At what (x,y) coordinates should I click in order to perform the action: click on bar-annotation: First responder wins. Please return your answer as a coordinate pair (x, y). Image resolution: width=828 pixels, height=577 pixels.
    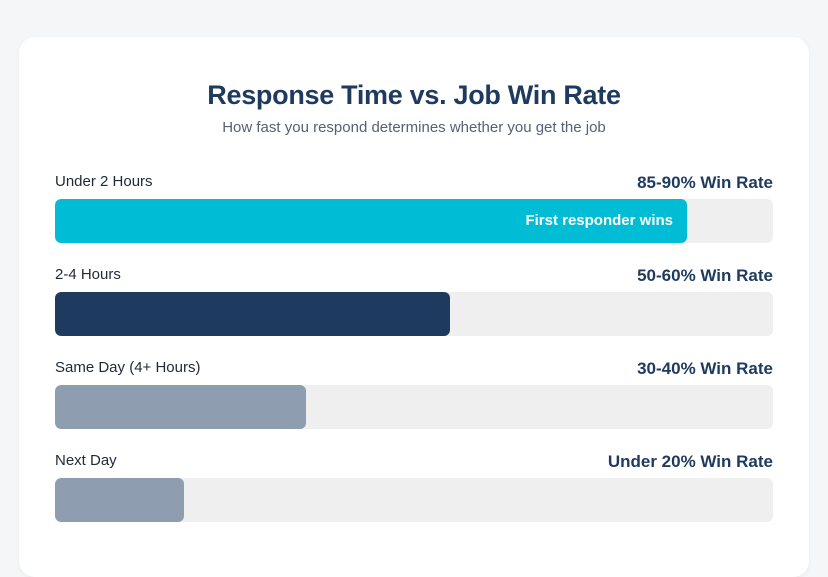
    Looking at the image, I should click on (599, 220).